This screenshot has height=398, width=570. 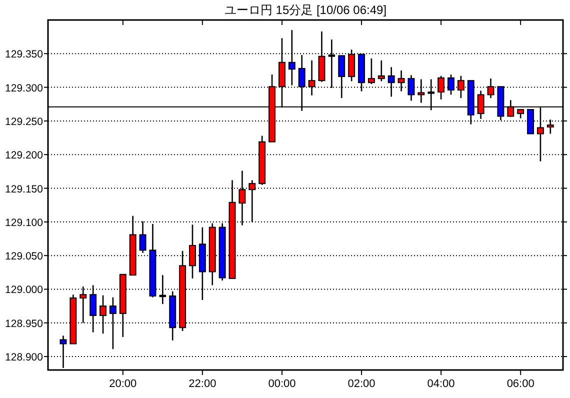 What do you see at coordinates (24, 122) in the screenshot?
I see `y-tick-label: 129.250` at bounding box center [24, 122].